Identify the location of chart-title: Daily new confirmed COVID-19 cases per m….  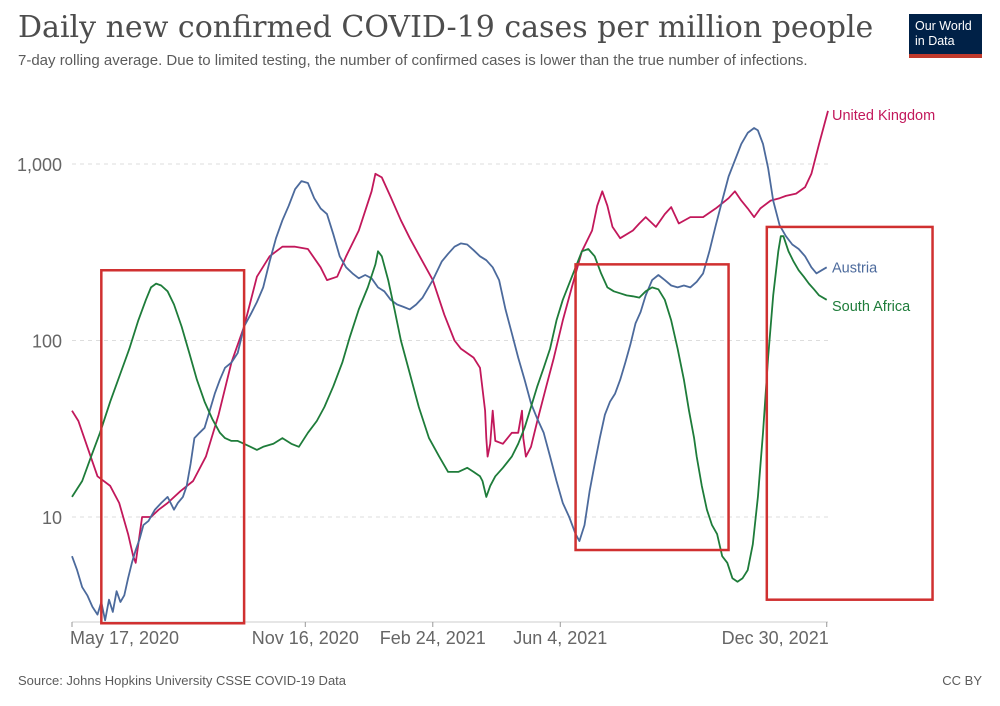
(446, 27).